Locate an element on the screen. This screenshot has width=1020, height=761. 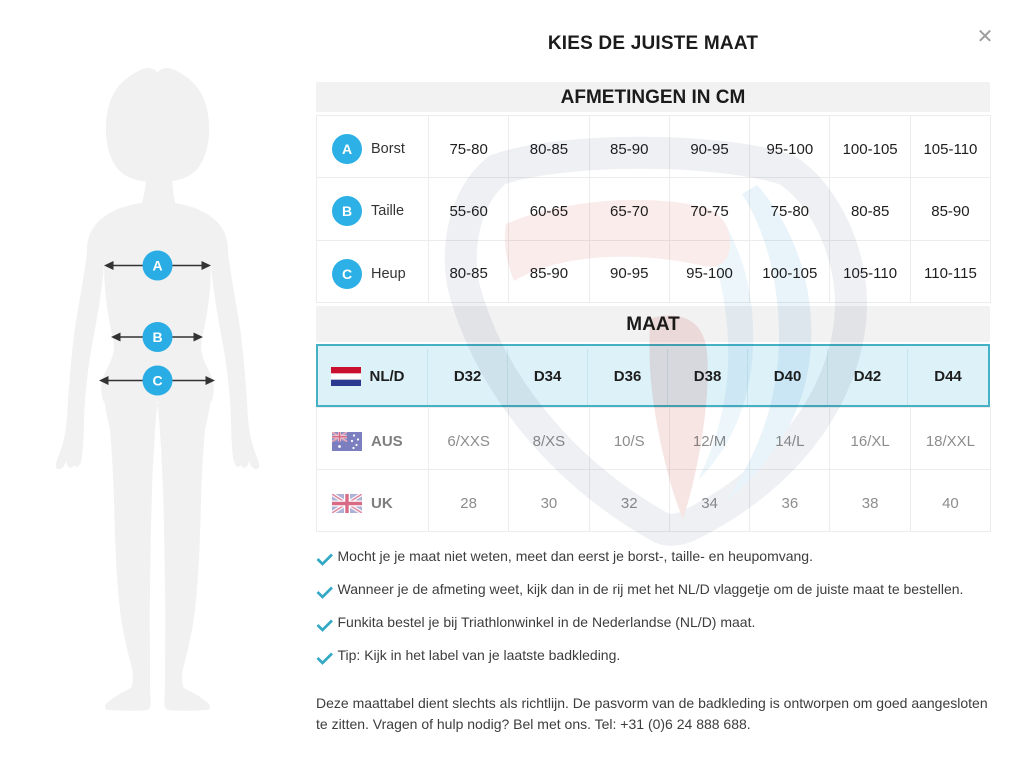
svg-text: C is located at coordinates (157, 381).